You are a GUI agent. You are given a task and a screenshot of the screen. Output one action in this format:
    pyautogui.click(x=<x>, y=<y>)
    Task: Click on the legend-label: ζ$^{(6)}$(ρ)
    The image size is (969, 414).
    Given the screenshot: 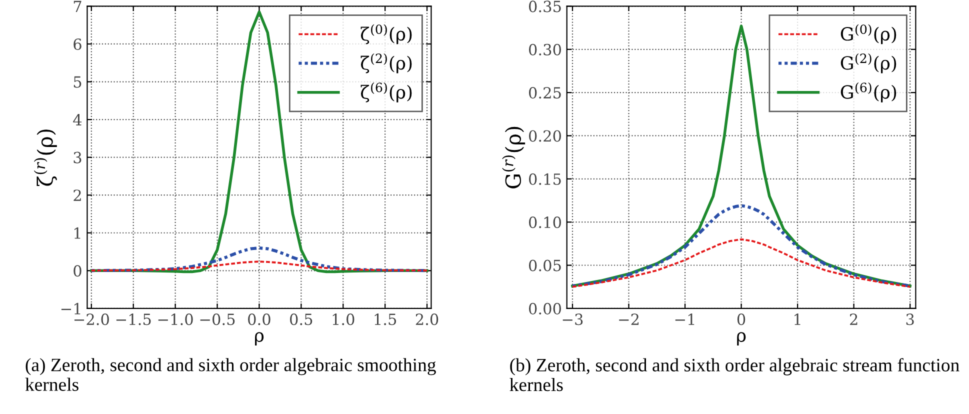 What is the action you would take?
    pyautogui.click(x=386, y=92)
    